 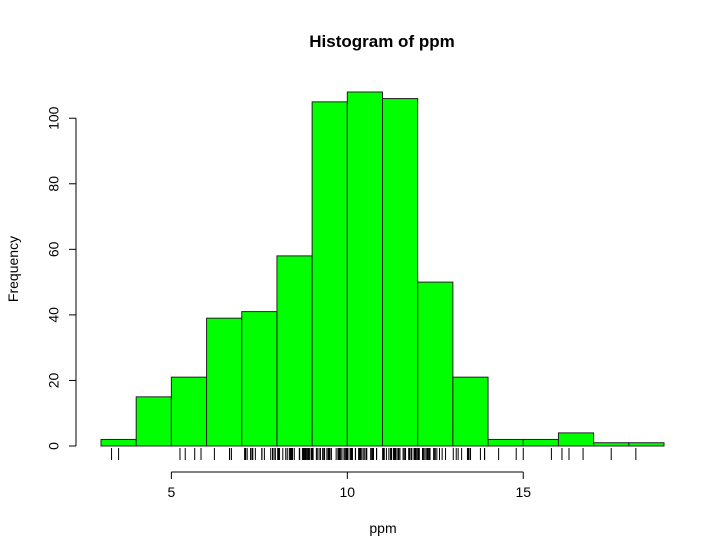 What do you see at coordinates (54, 118) in the screenshot?
I see `y-tick-label-100: 100` at bounding box center [54, 118].